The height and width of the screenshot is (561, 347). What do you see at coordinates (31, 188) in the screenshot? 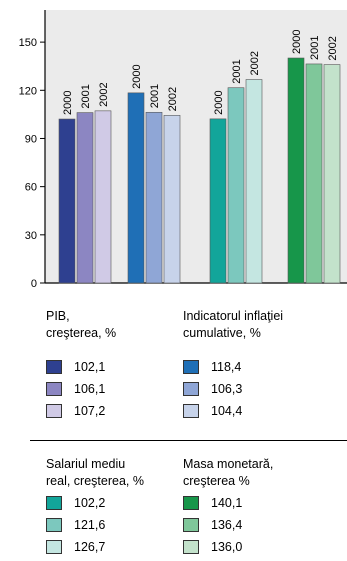
I see `y-tick-label: 60` at bounding box center [31, 188].